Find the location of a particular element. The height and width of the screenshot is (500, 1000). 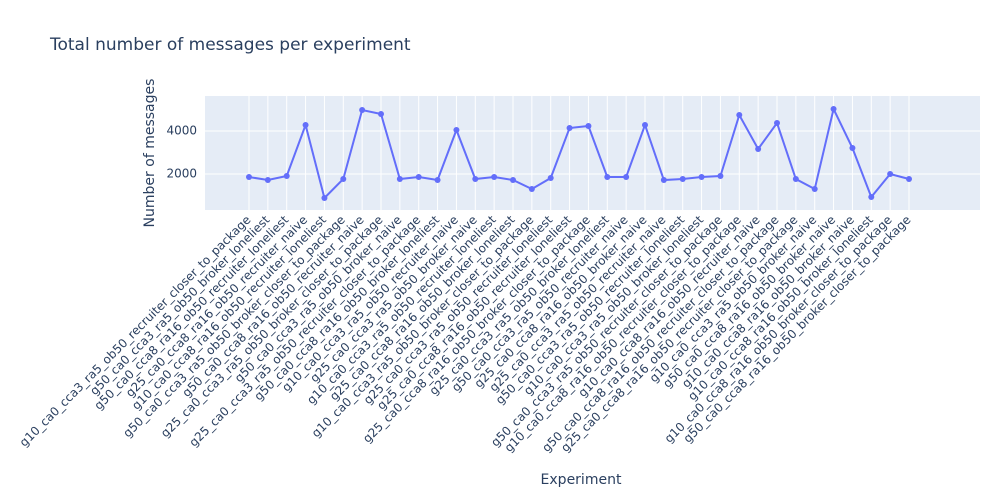

y-tick-label: 2000 is located at coordinates (181, 174).